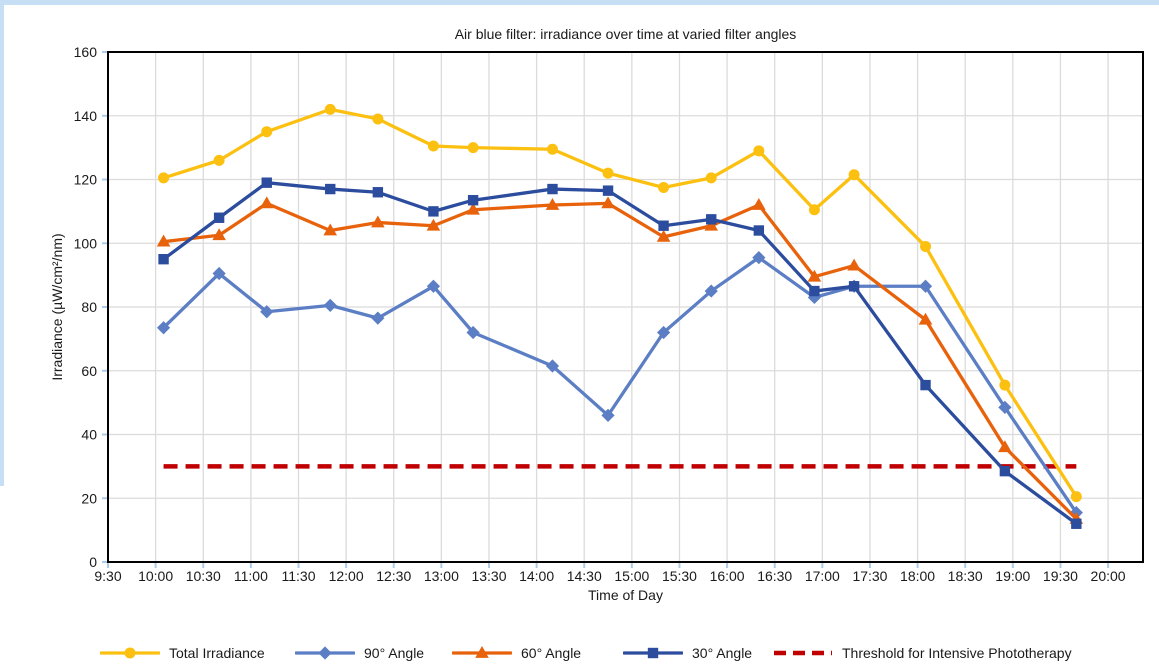 This screenshot has width=1159, height=672. Describe the element at coordinates (86, 243) in the screenshot. I see `y-tick-label: 100` at that location.